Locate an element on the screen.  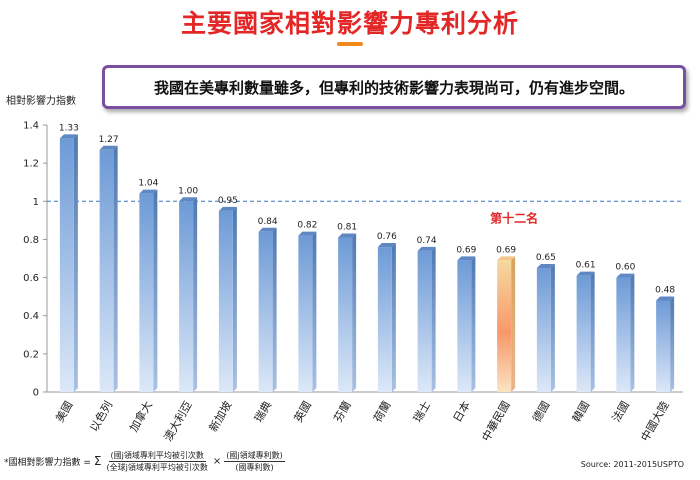
formula-fraction-citations: (國j領域專利平均被引次數 (全球j領域專利平均被引次數 is located at coordinates (157, 461).